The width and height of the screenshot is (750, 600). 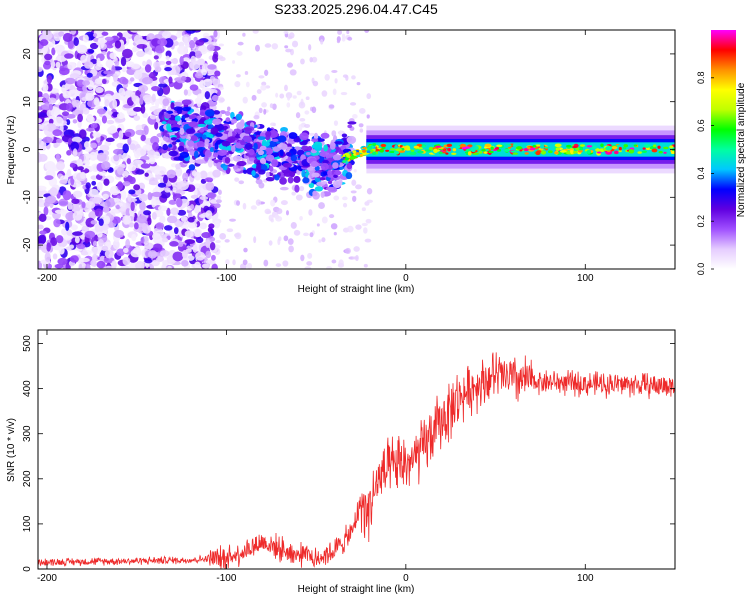 What do you see at coordinates (356, 9) in the screenshot?
I see `chart-title: S233.2025.296.04.47.C45` at bounding box center [356, 9].